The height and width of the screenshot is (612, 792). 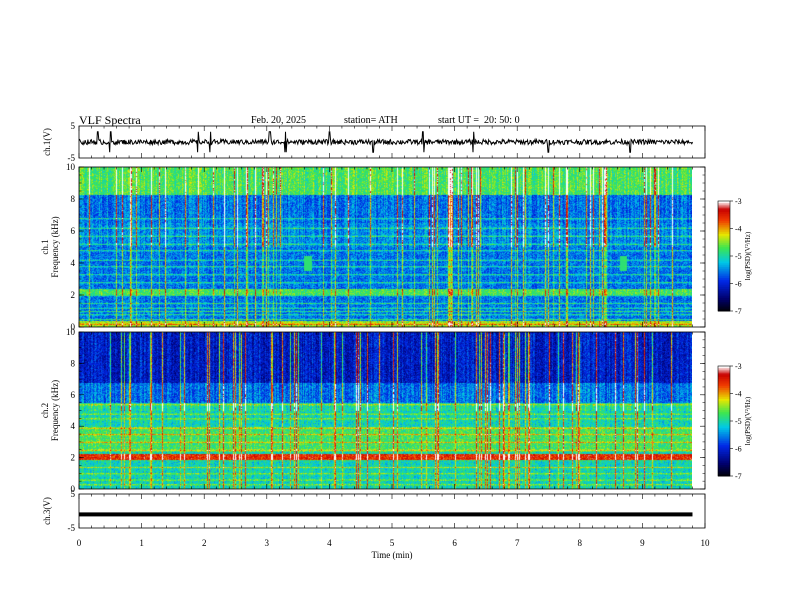 I want to click on ch1-waveform-ytick-label: 5, so click(x=73, y=126).